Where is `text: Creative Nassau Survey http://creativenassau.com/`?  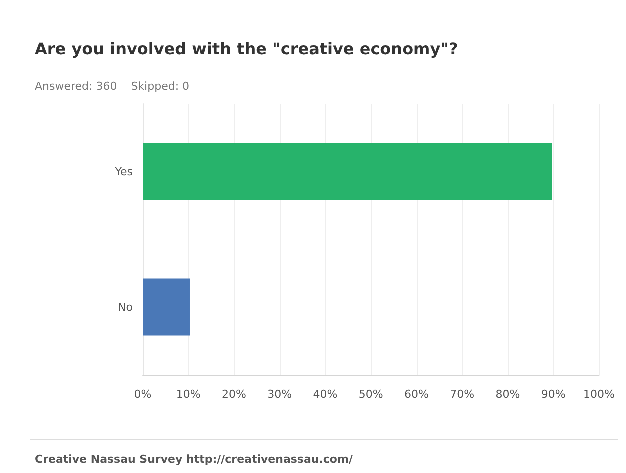
text: Creative Nassau Survey http://creativenassau.com/ is located at coordinates (194, 459).